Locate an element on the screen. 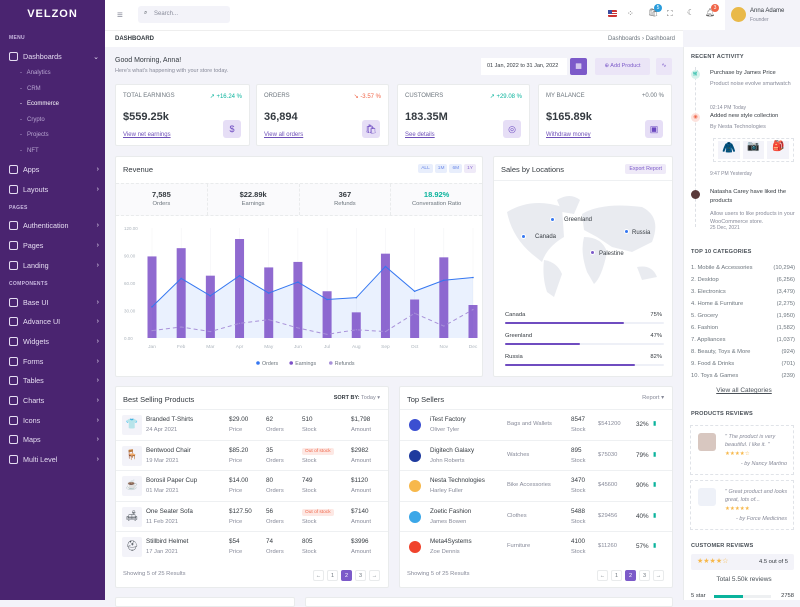 The height and width of the screenshot is (607, 800). flag-icon is located at coordinates (612, 13).